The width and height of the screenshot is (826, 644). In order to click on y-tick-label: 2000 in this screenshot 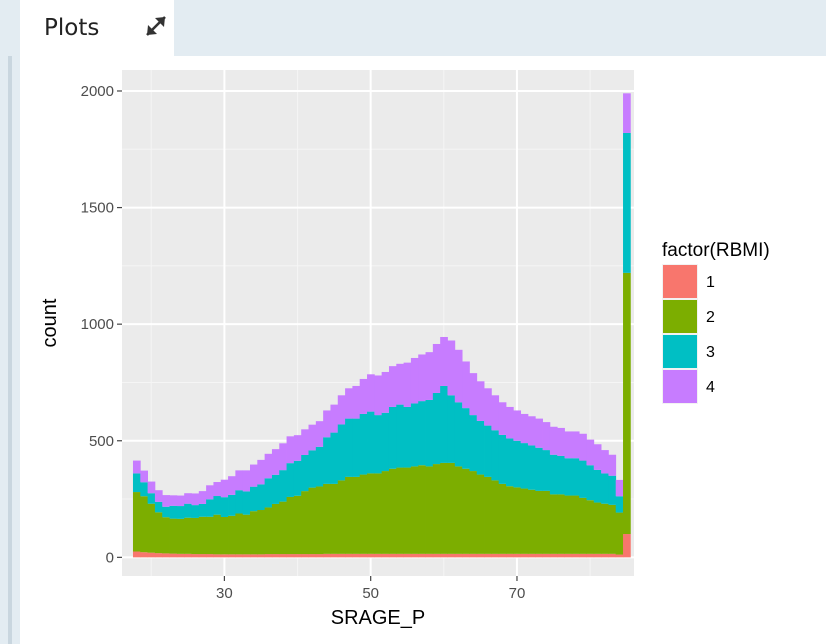, I will do `click(97, 91)`.